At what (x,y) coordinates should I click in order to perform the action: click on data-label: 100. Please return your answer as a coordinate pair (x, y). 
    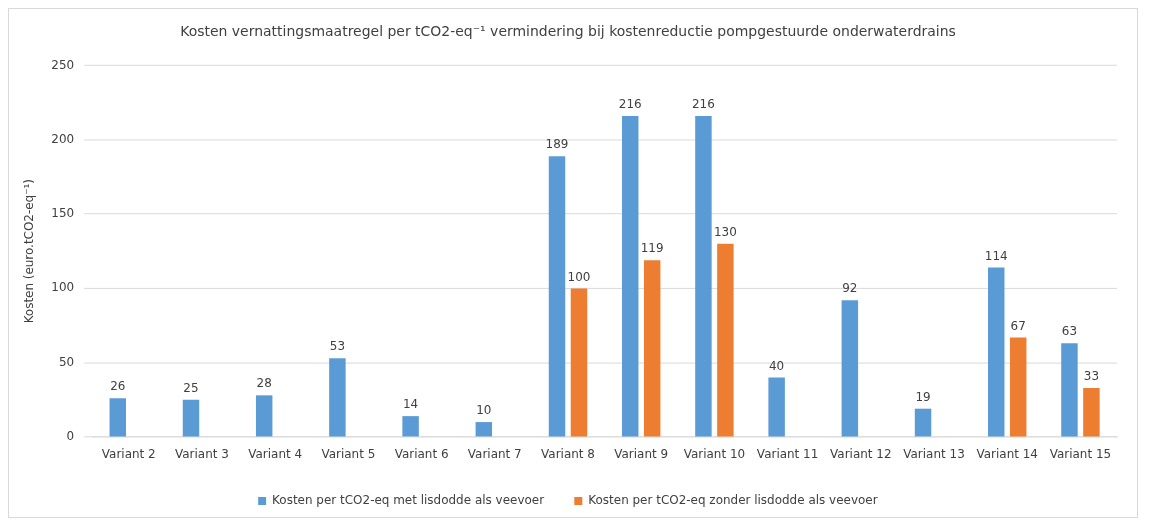
    Looking at the image, I should click on (579, 276).